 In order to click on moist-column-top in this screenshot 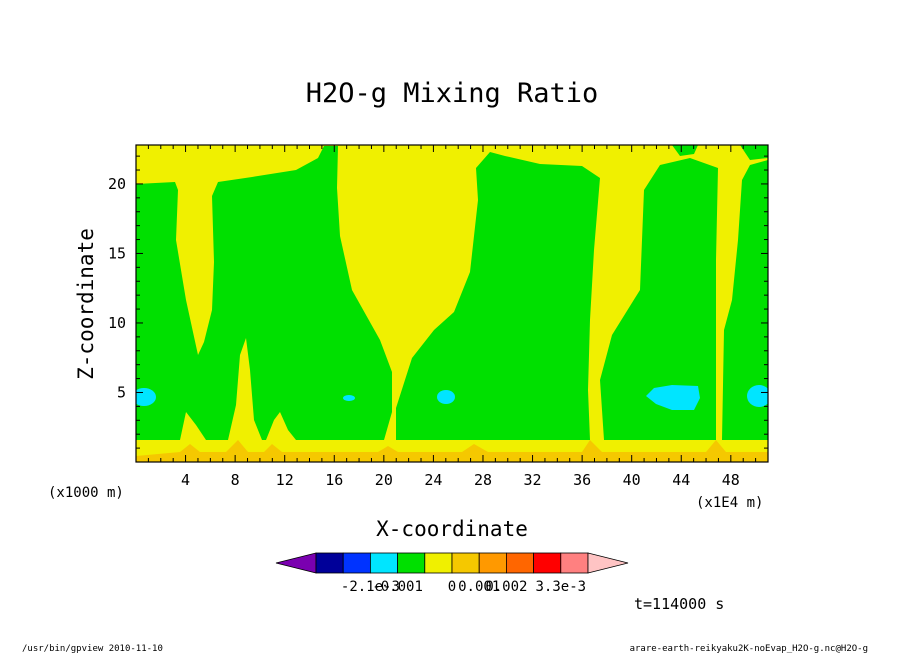, I will do `click(685, 150)`.